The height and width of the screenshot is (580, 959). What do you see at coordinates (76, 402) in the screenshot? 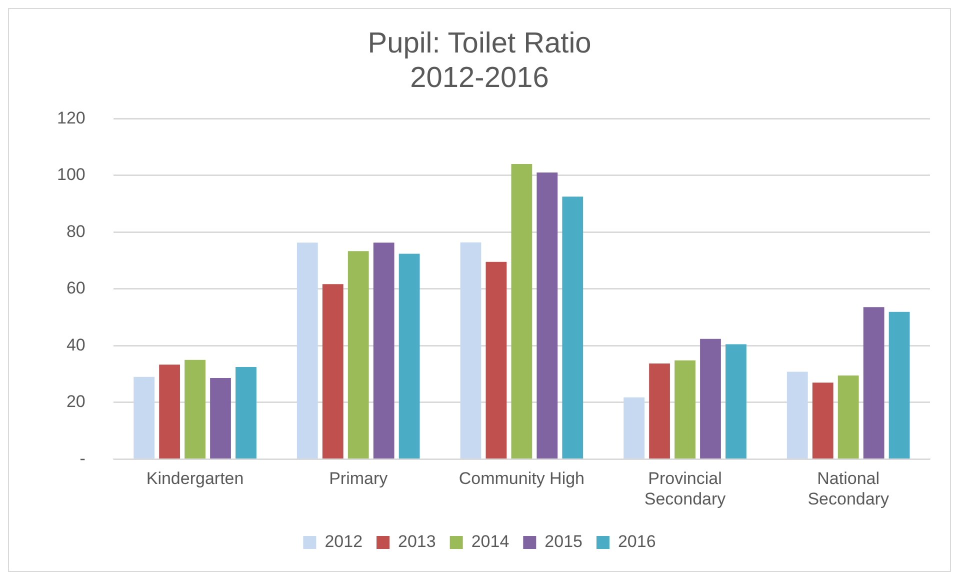
I see `y-tick-label: 20` at bounding box center [76, 402].